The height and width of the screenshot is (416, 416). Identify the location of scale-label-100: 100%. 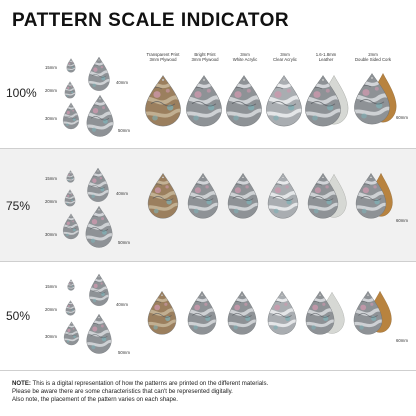
(21, 93).